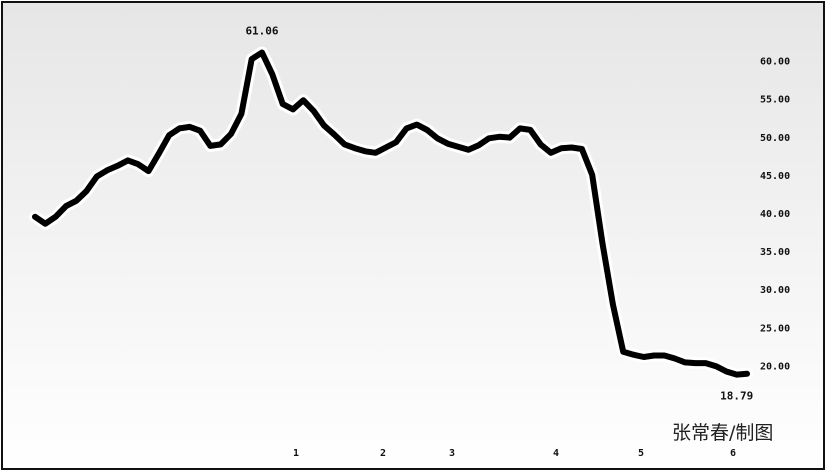 The height and width of the screenshot is (471, 826). I want to click on credit-text: 张常春/制图, so click(723, 433).